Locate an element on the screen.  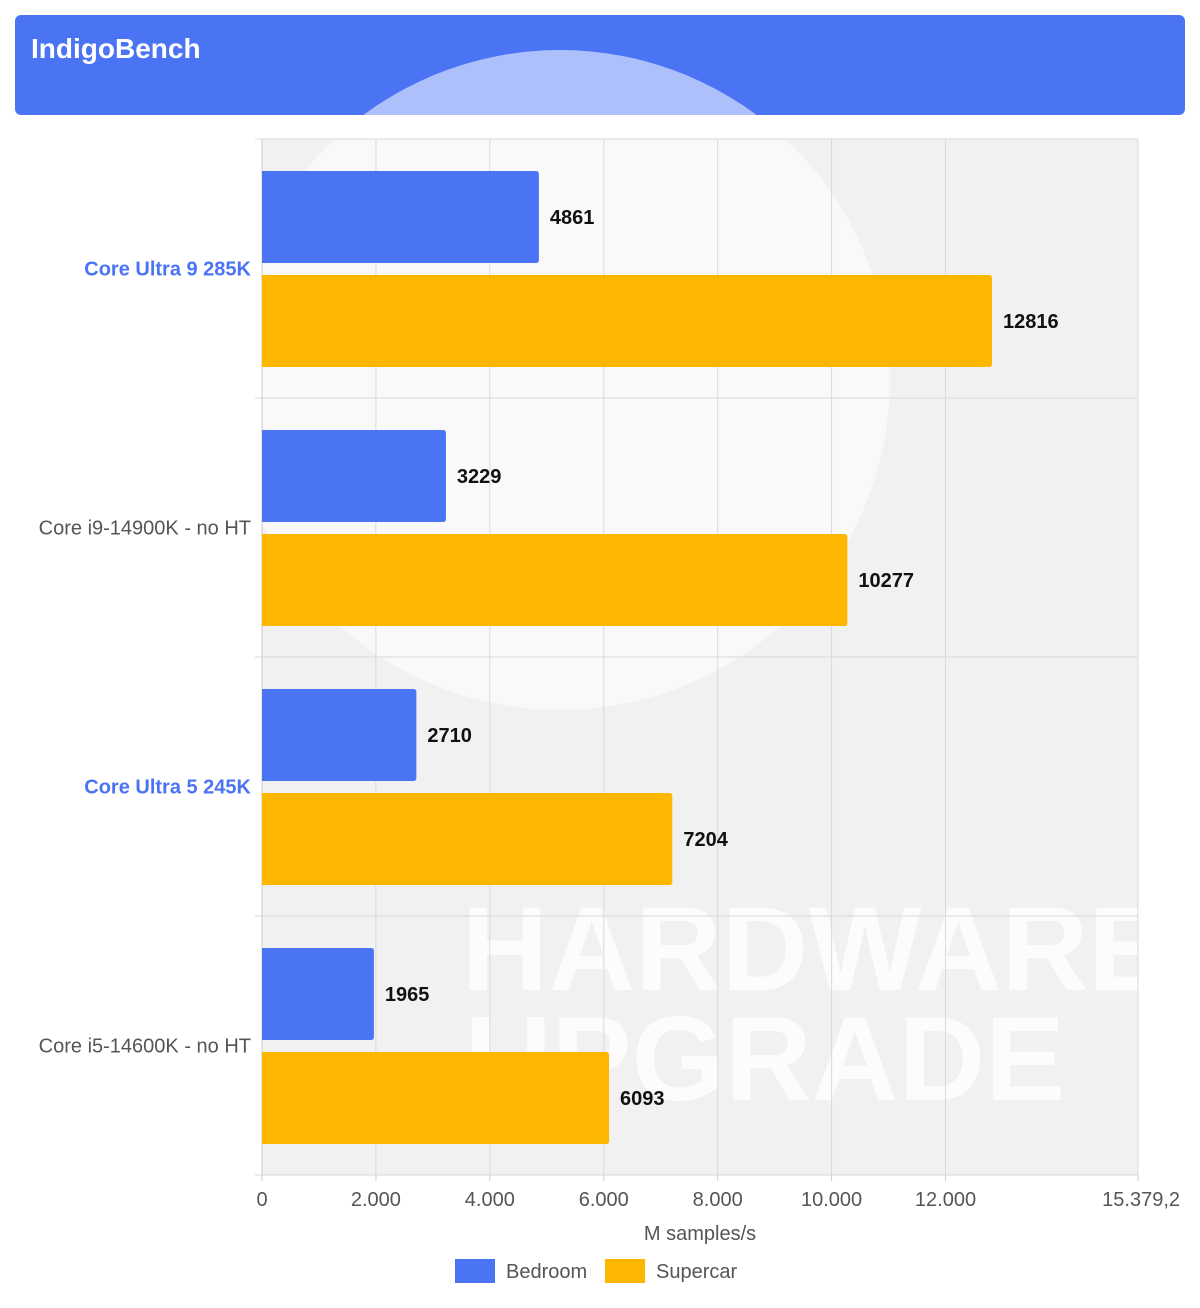
data-label: 7204 is located at coordinates (705, 840).